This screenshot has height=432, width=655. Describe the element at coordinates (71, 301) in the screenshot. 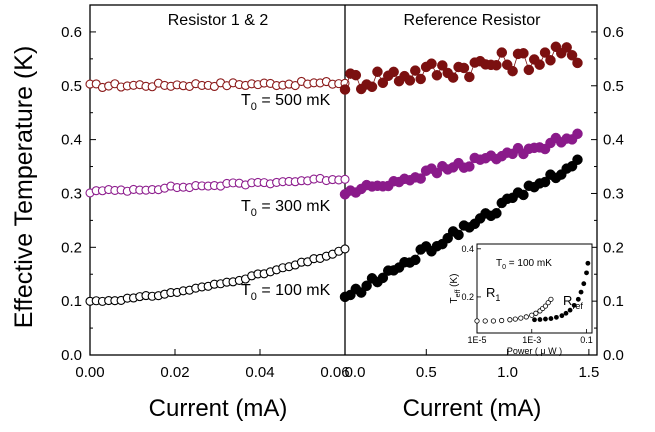

I see `y-tick-label-left: 0.1` at that location.